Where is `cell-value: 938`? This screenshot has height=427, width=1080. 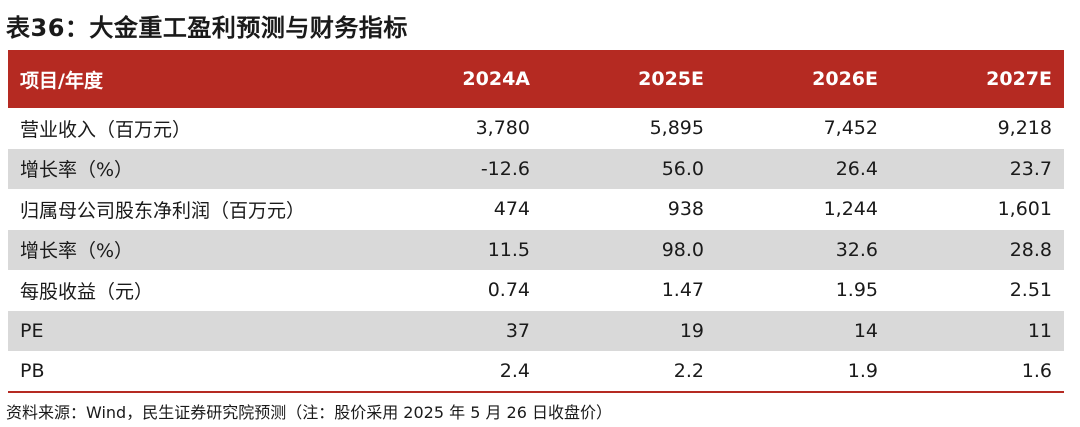 cell-value: 938 is located at coordinates (685, 209).